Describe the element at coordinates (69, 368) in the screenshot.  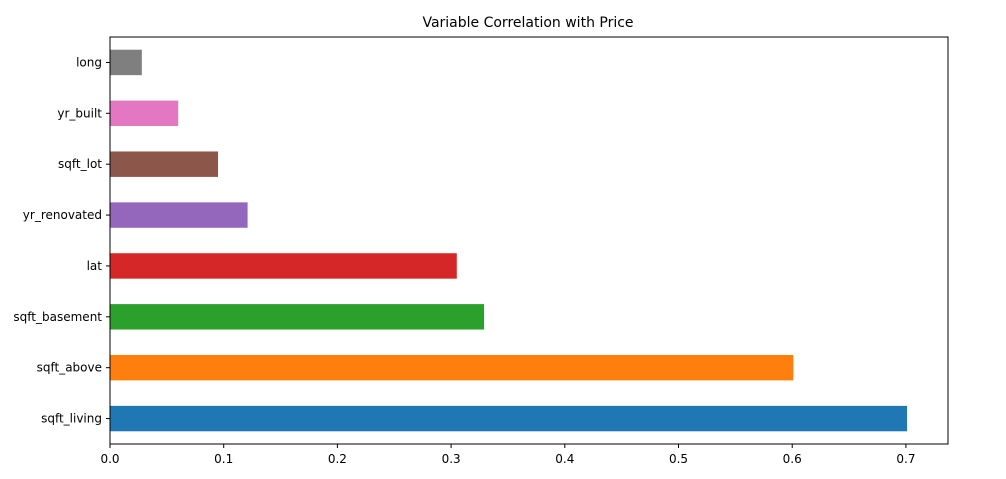
I see `y-tick-label: sqft_above` at that location.